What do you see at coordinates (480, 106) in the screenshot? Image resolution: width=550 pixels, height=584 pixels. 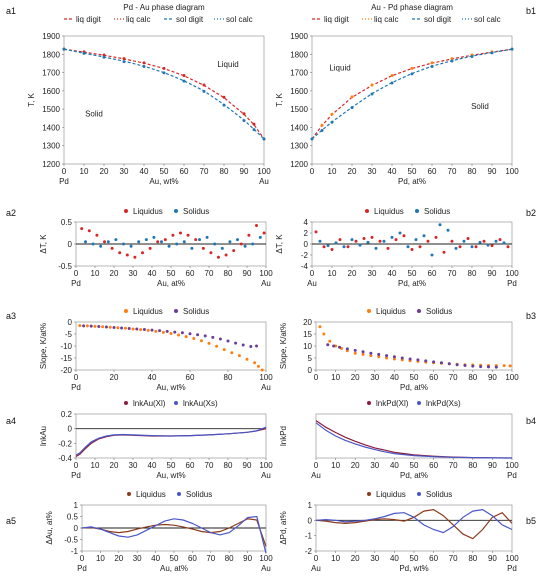 I see `annotation: Solid` at bounding box center [480, 106].